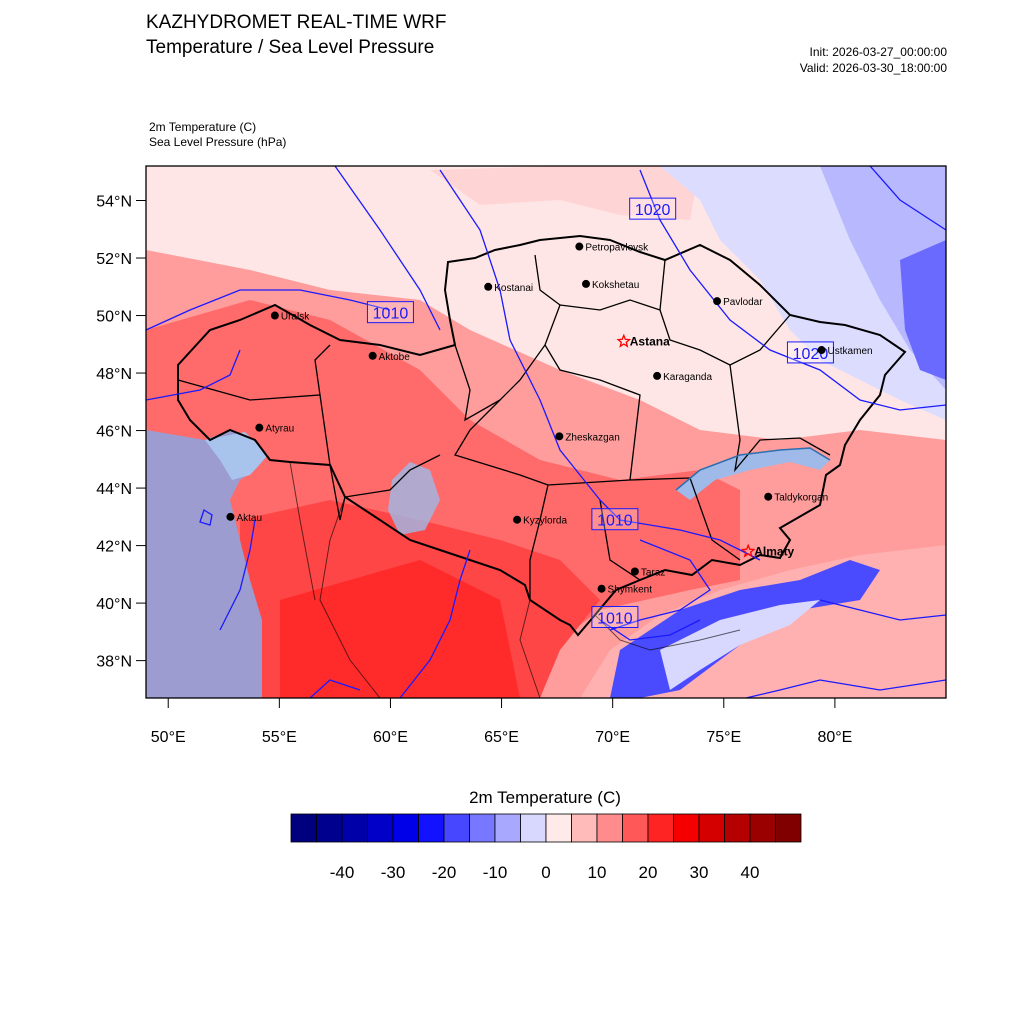 Image resolution: width=1024 pixels, height=1024 pixels. What do you see at coordinates (738, 302) in the screenshot?
I see `city-marker: Pavlodar` at bounding box center [738, 302].